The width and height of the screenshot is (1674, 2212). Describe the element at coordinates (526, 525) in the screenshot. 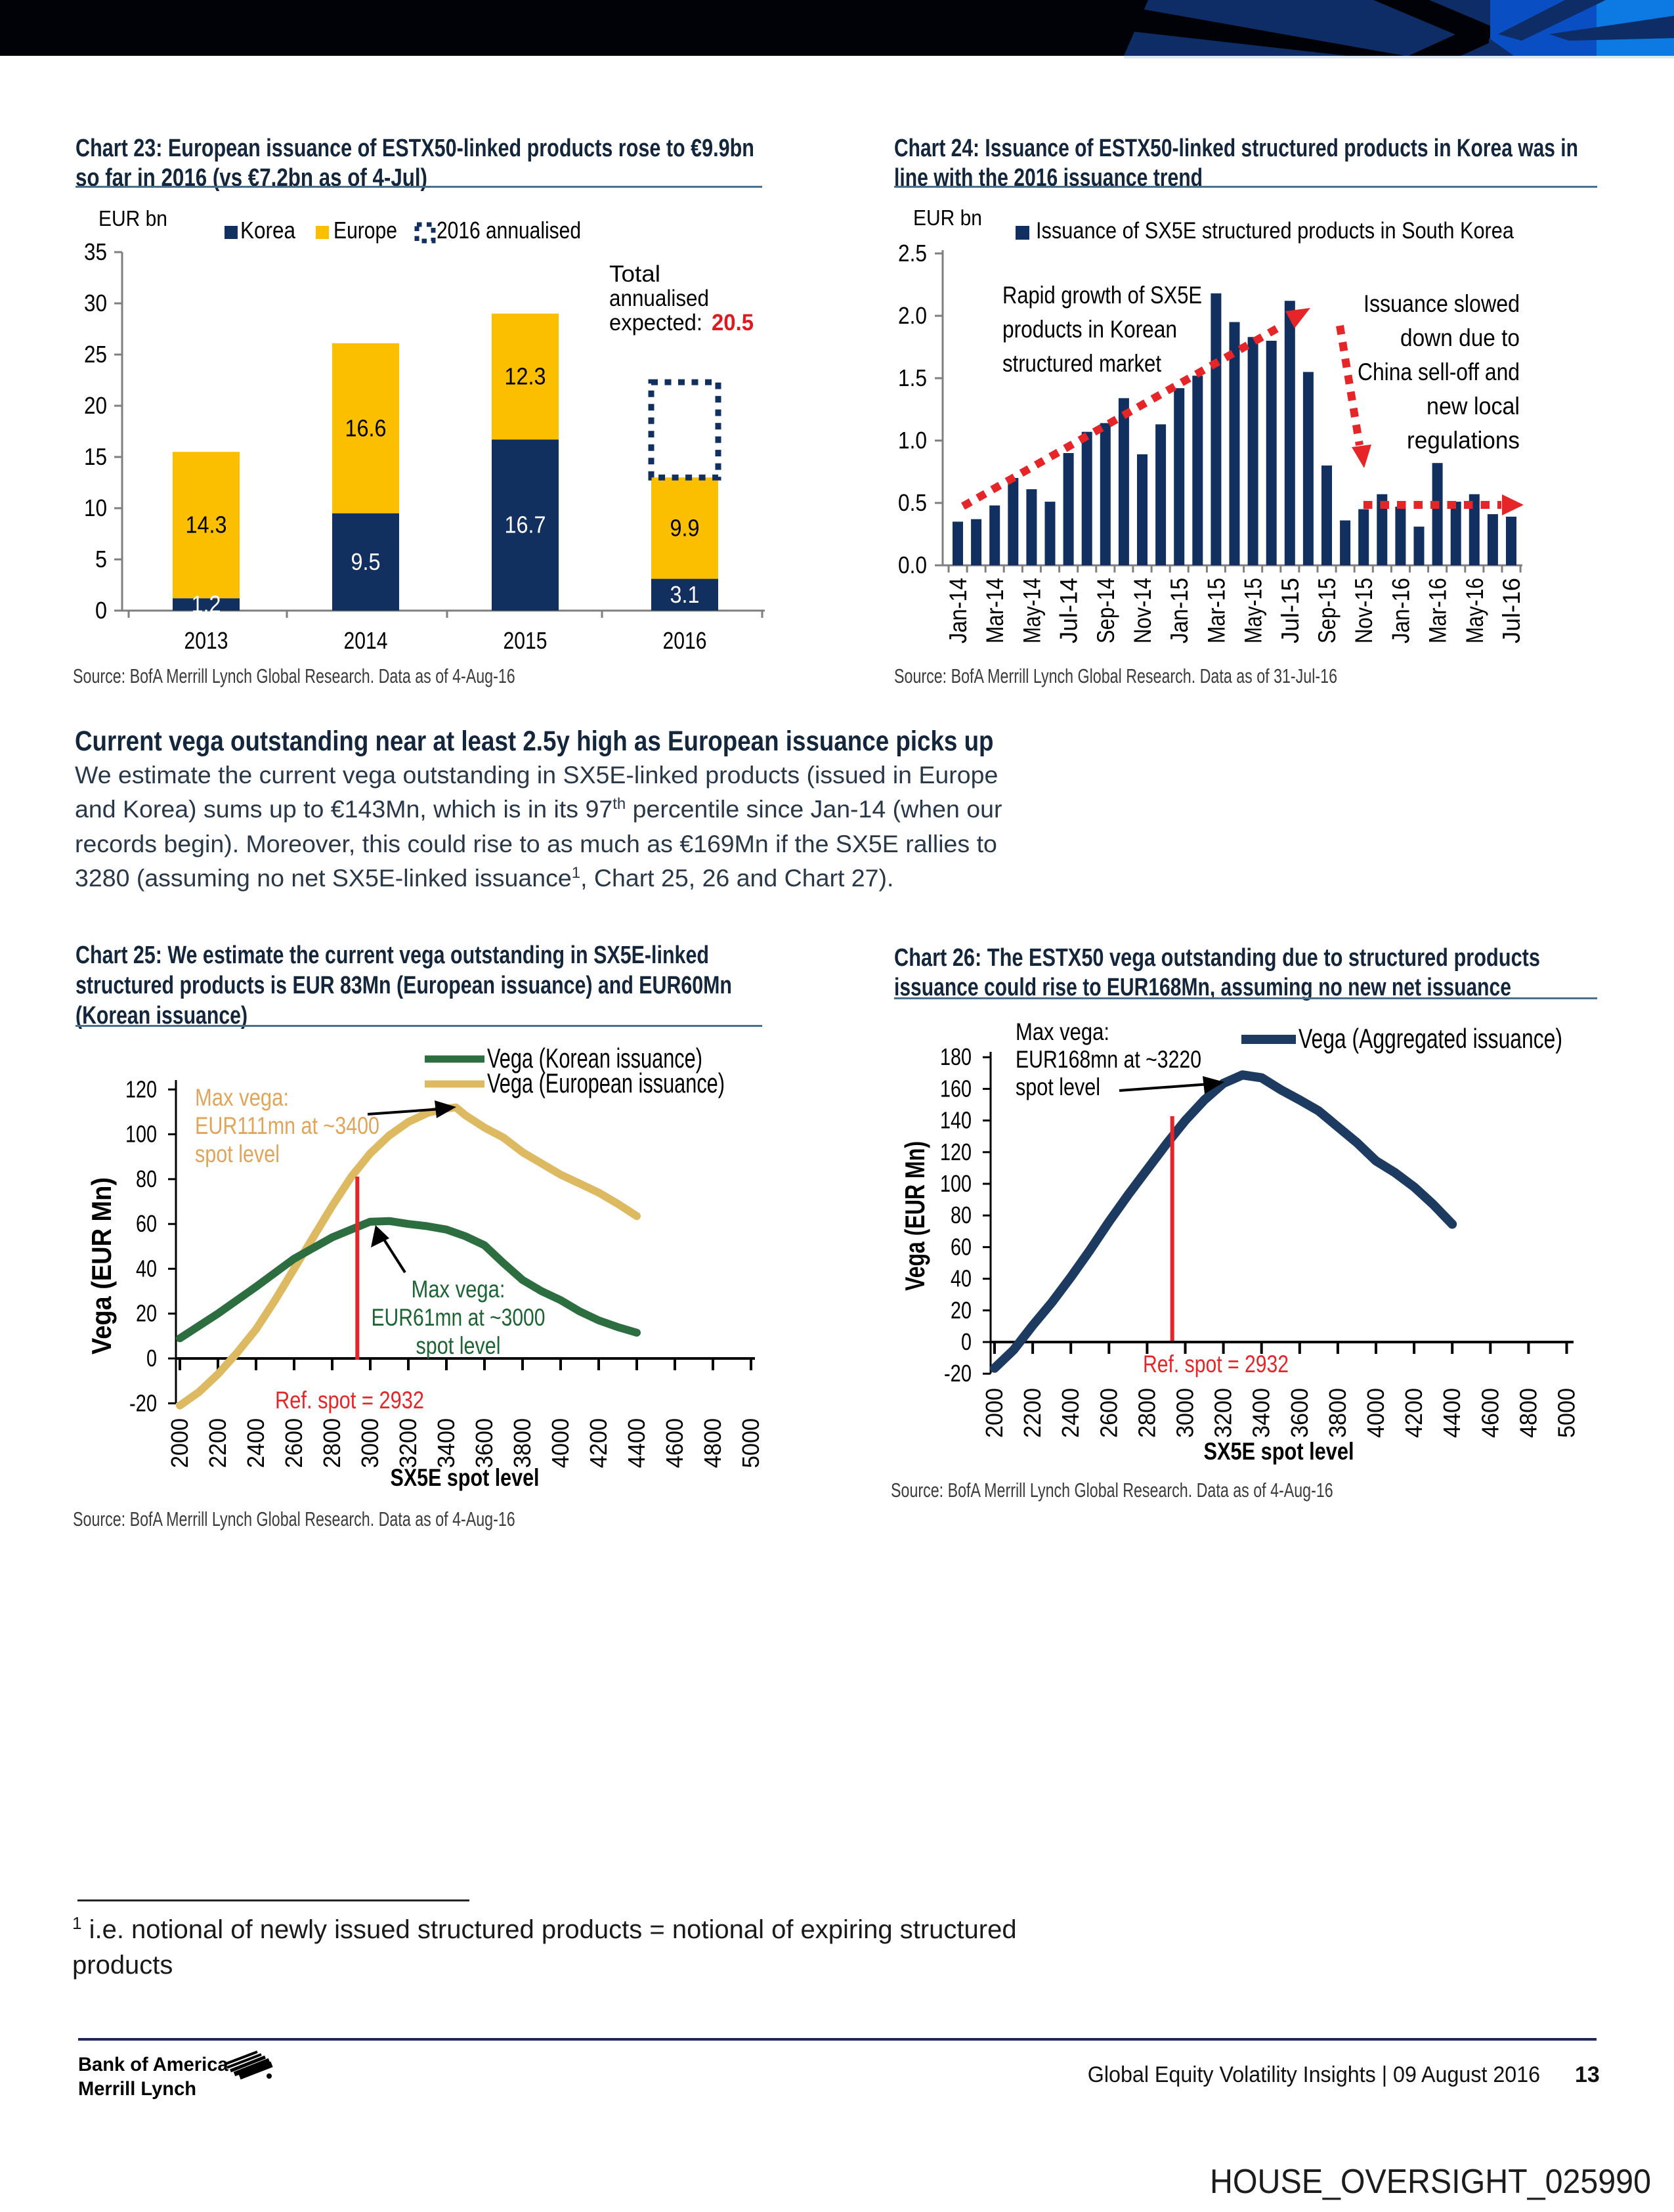

I see `svg-text: 16.7` at that location.